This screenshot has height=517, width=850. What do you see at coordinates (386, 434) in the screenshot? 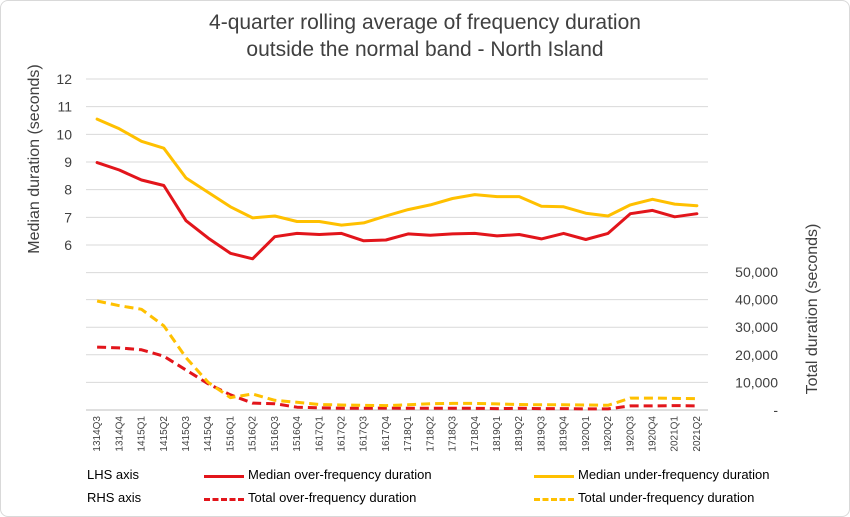
I see `x-tick-label: 1617Q4` at bounding box center [386, 434].